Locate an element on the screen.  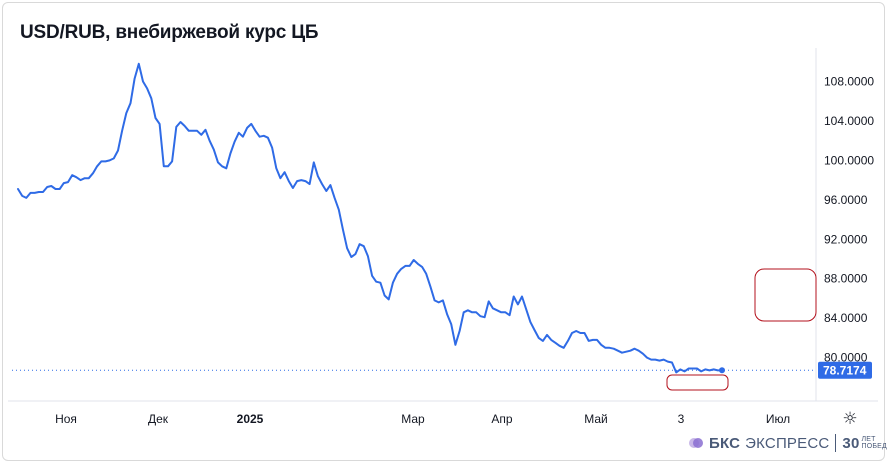
logo-brand-rest: ЭКСПРЕСС is located at coordinates (787, 443).